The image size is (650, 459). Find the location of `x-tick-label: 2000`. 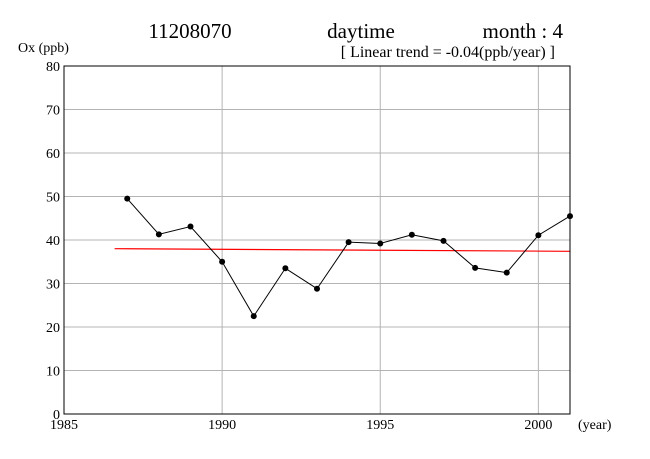

x-tick-label: 2000 is located at coordinates (538, 425).